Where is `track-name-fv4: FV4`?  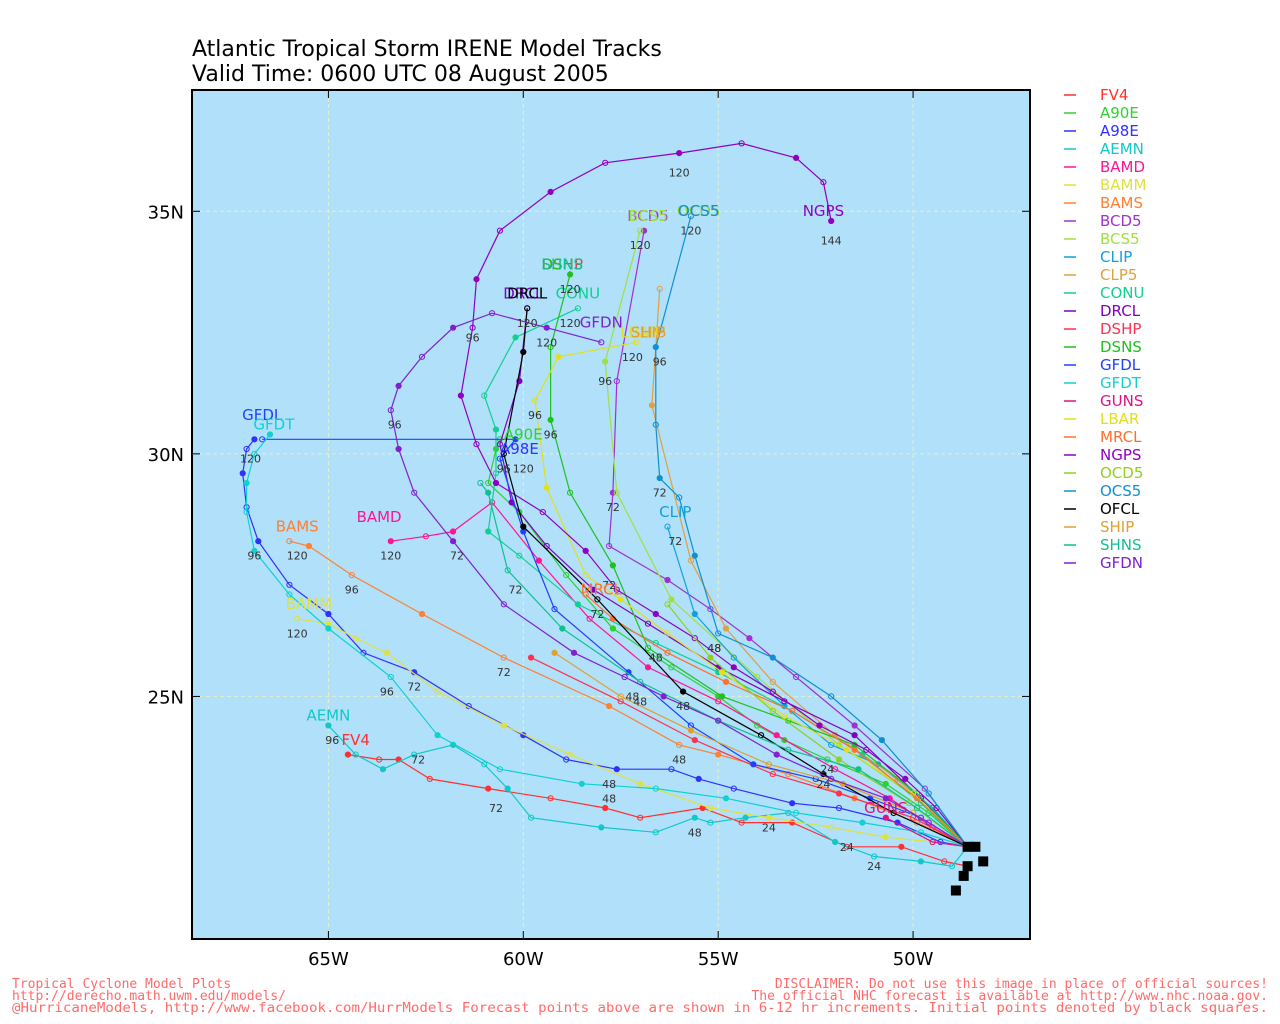
track-name-fv4: FV4 is located at coordinates (355, 740).